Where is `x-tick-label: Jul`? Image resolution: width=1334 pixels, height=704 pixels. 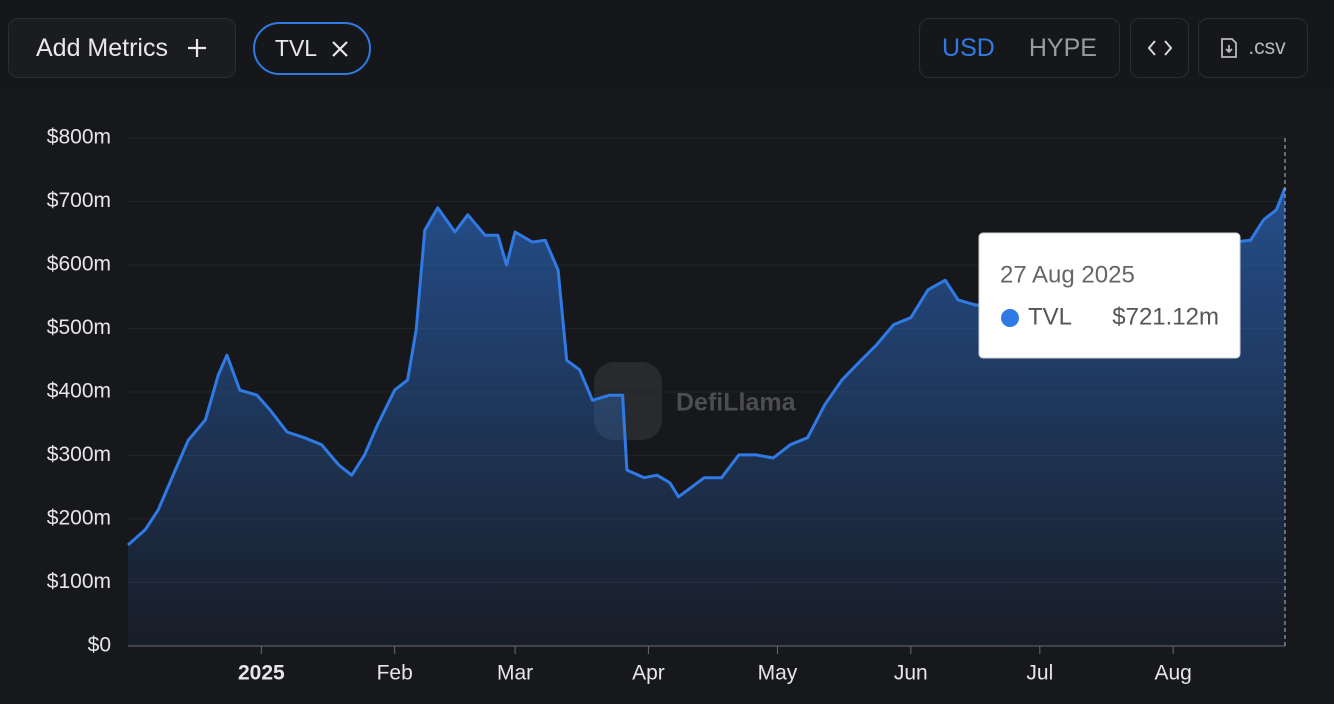
x-tick-label: Jul is located at coordinates (1039, 673).